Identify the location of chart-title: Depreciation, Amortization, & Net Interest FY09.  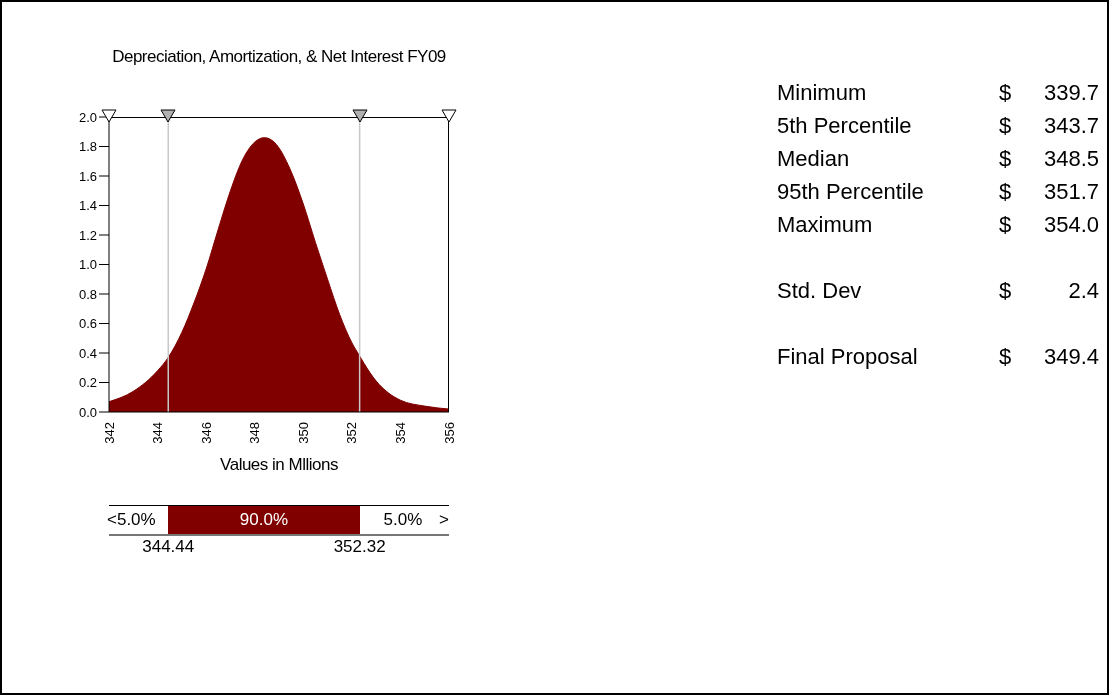
(279, 56).